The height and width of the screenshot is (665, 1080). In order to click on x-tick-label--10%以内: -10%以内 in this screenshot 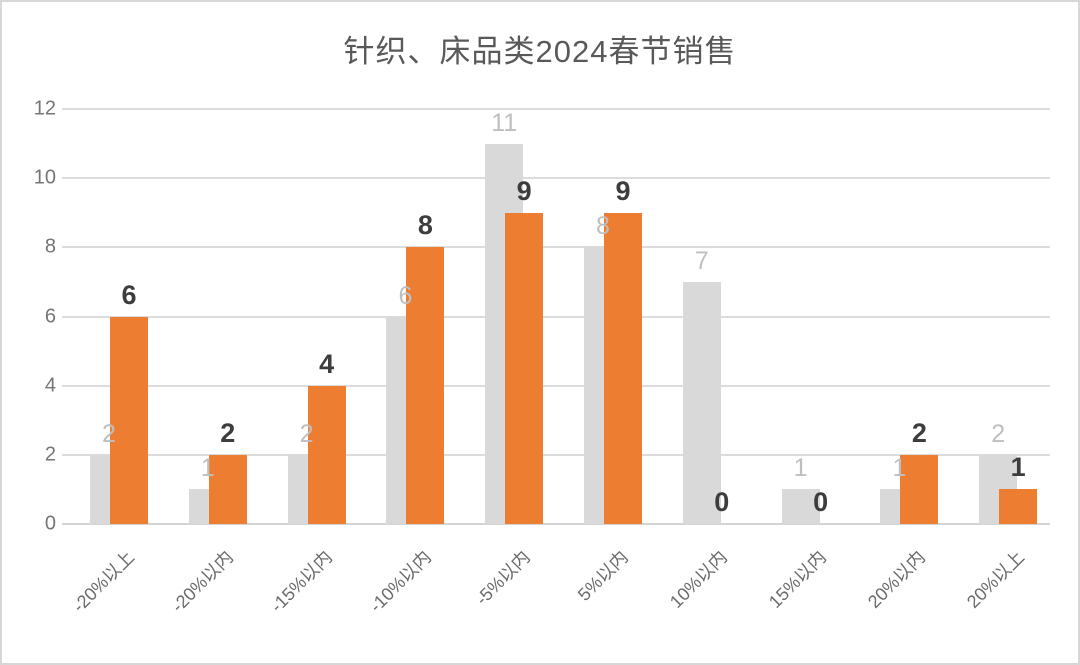, I will do `click(400, 581)`.